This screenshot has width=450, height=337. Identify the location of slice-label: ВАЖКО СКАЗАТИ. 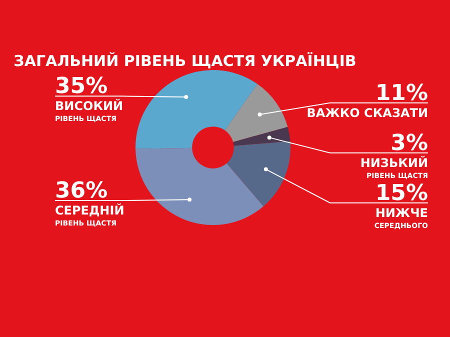
(367, 113).